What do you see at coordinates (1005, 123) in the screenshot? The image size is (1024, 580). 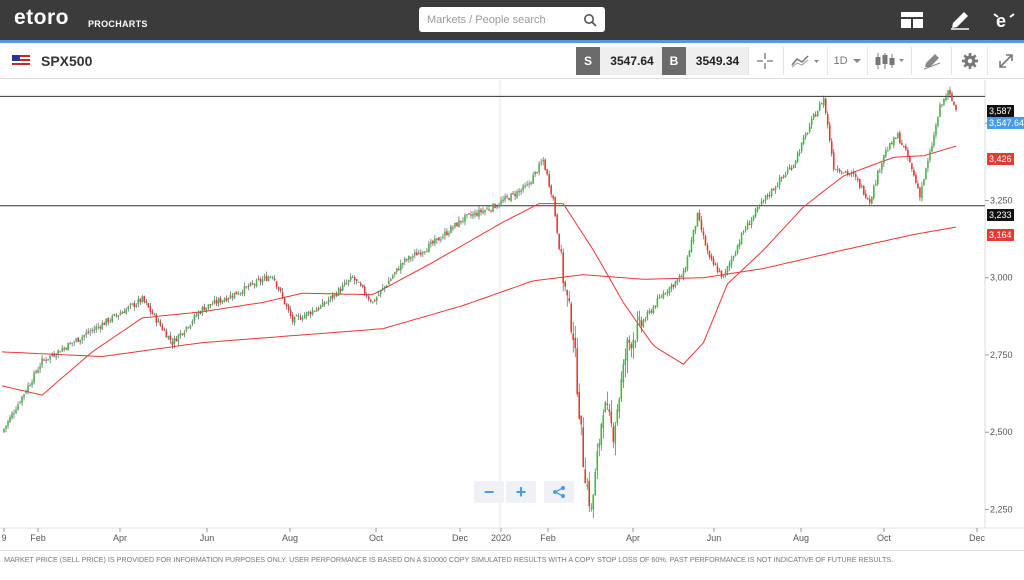 I see `current-price-label: 3,547.64` at bounding box center [1005, 123].